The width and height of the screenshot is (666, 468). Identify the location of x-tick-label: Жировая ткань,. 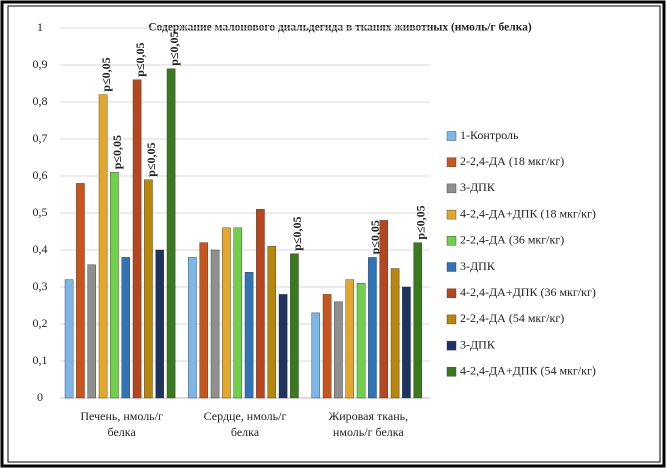
(369, 416).